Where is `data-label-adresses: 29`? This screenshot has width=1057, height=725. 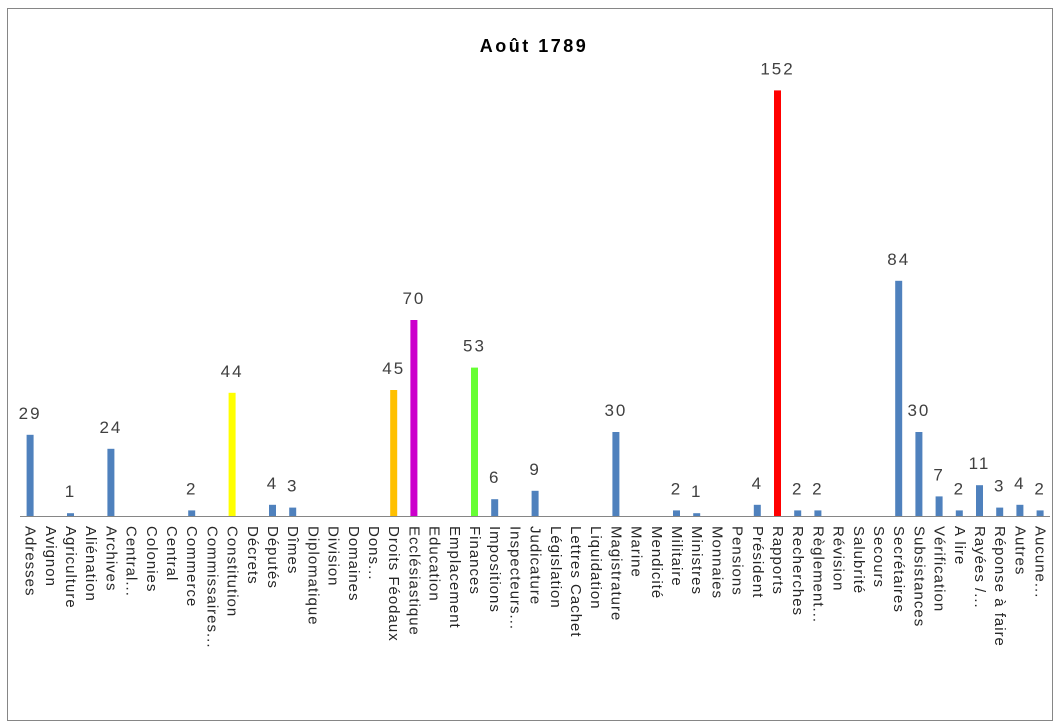
data-label-adresses: 29 is located at coordinates (30, 413).